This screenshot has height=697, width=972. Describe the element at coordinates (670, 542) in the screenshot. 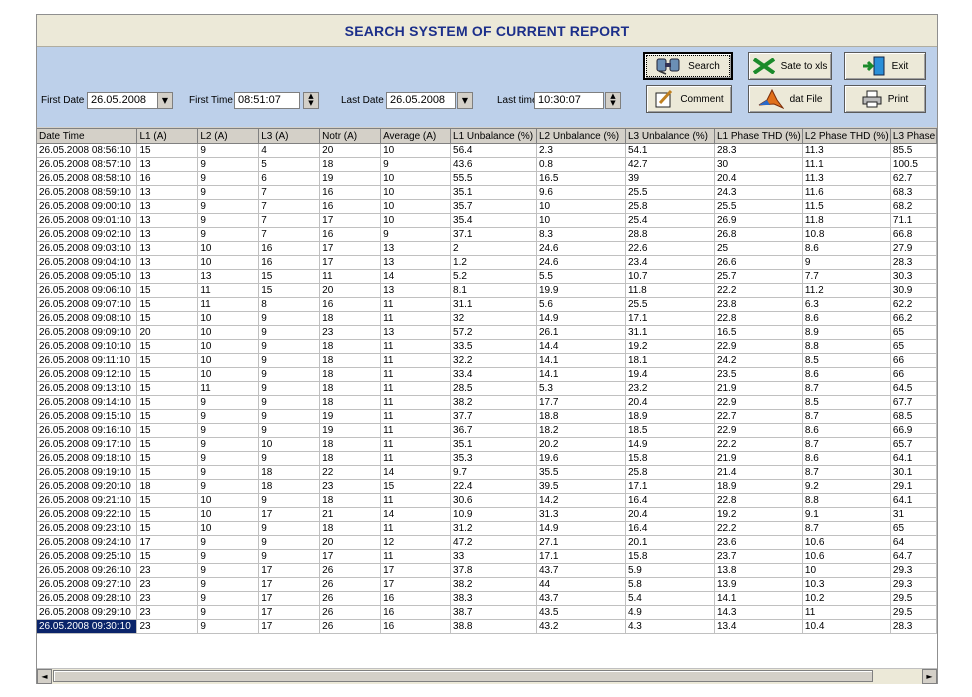

I see `table-cell: 20.1` at that location.